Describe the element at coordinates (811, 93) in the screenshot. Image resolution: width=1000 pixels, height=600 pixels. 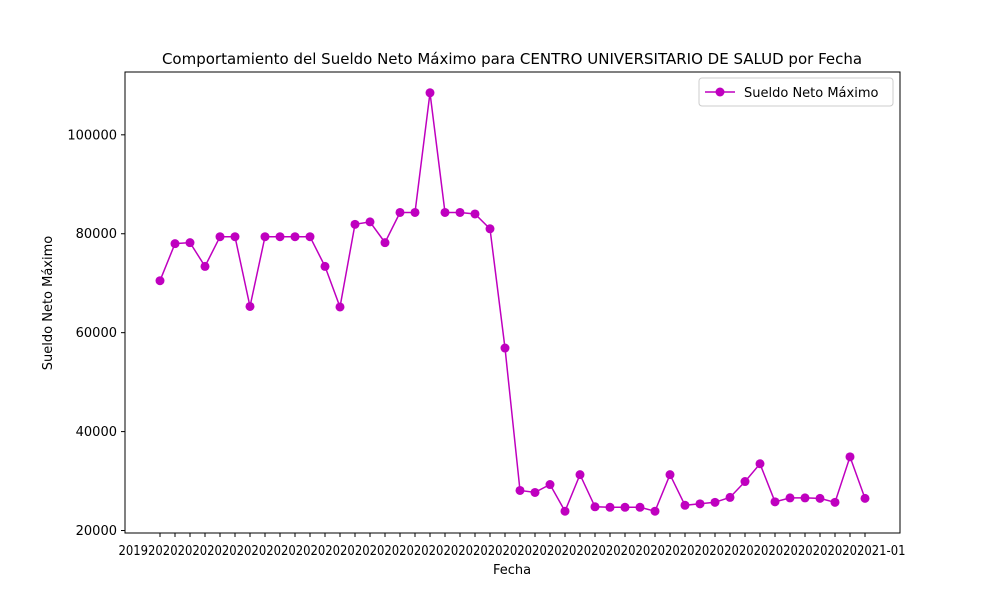
I see `legend-label: Sueldo Neto Máximo` at that location.